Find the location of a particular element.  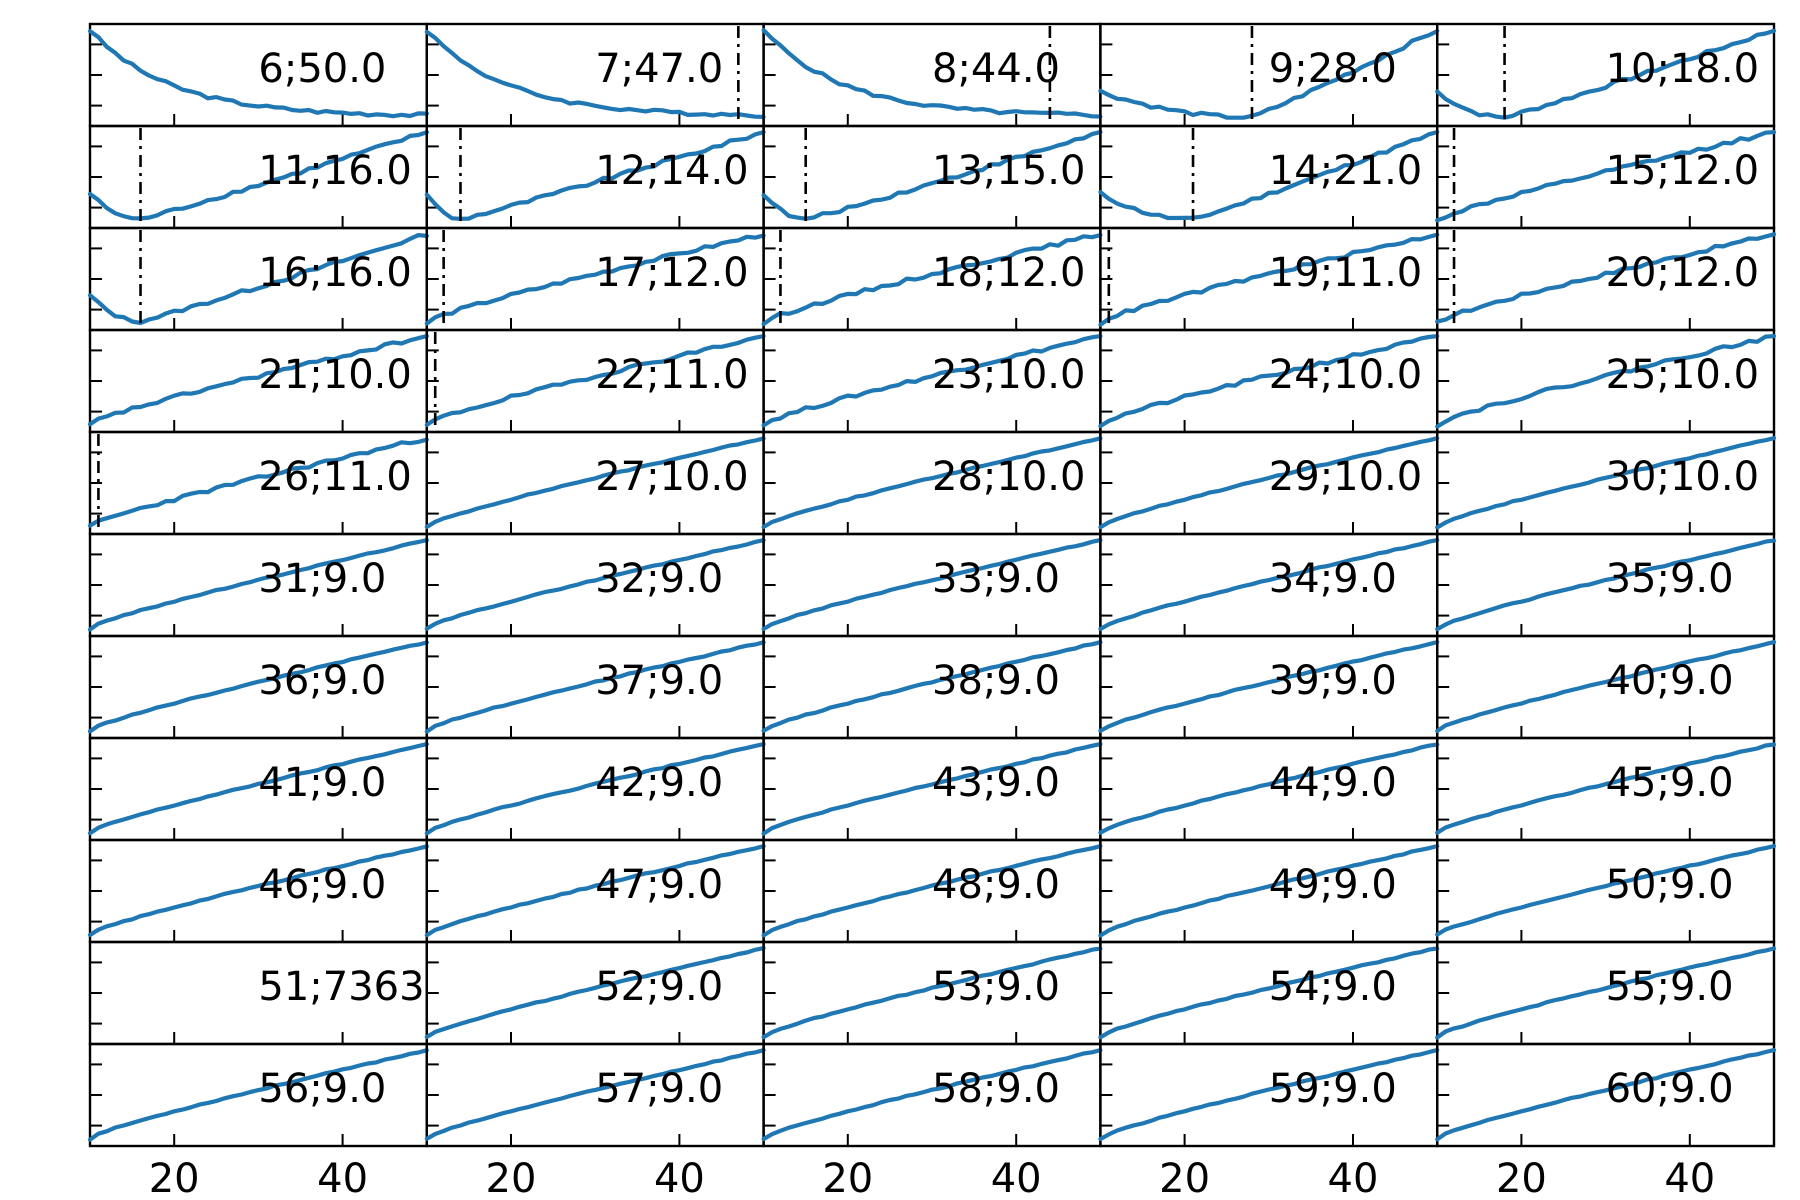

panel-label: 39;9.0 is located at coordinates (1333, 681).